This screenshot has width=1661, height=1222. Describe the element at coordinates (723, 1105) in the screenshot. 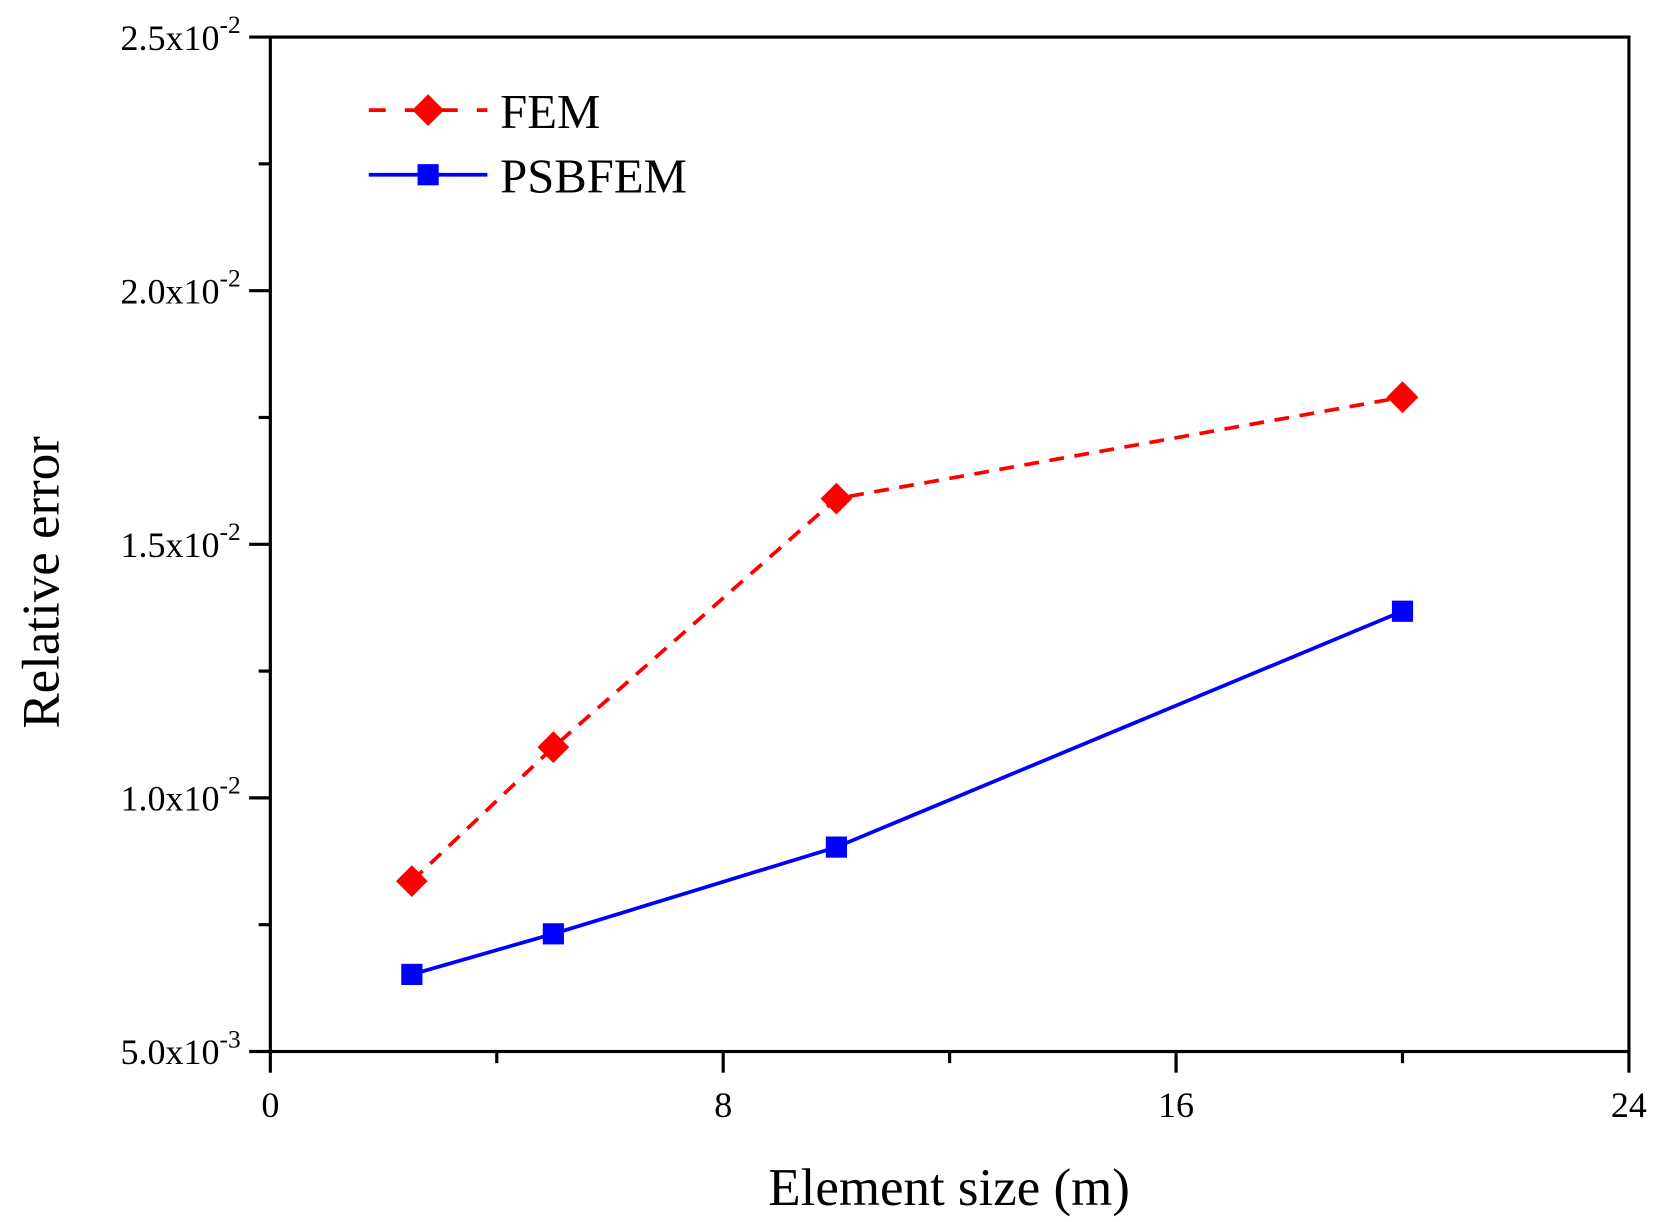

I see `x-tick-label: 8` at that location.